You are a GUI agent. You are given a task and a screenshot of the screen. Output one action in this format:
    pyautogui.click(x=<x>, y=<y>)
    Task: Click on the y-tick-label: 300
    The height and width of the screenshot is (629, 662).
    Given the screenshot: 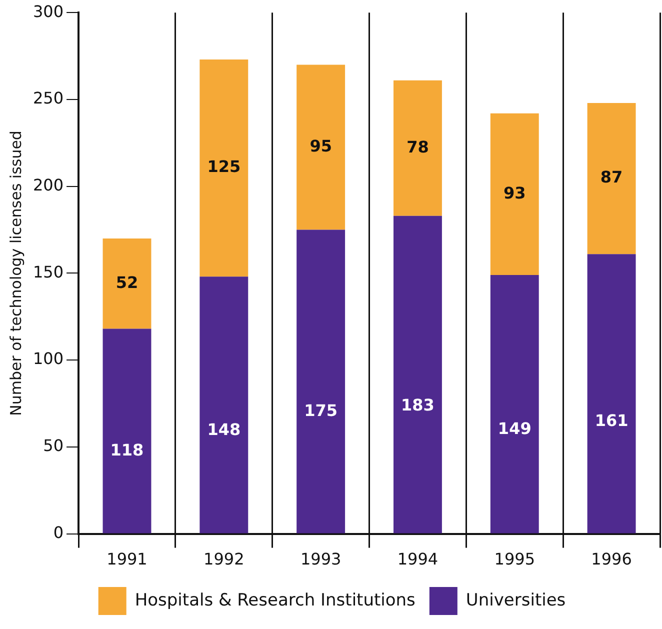 What is the action you would take?
    pyautogui.click(x=48, y=11)
    